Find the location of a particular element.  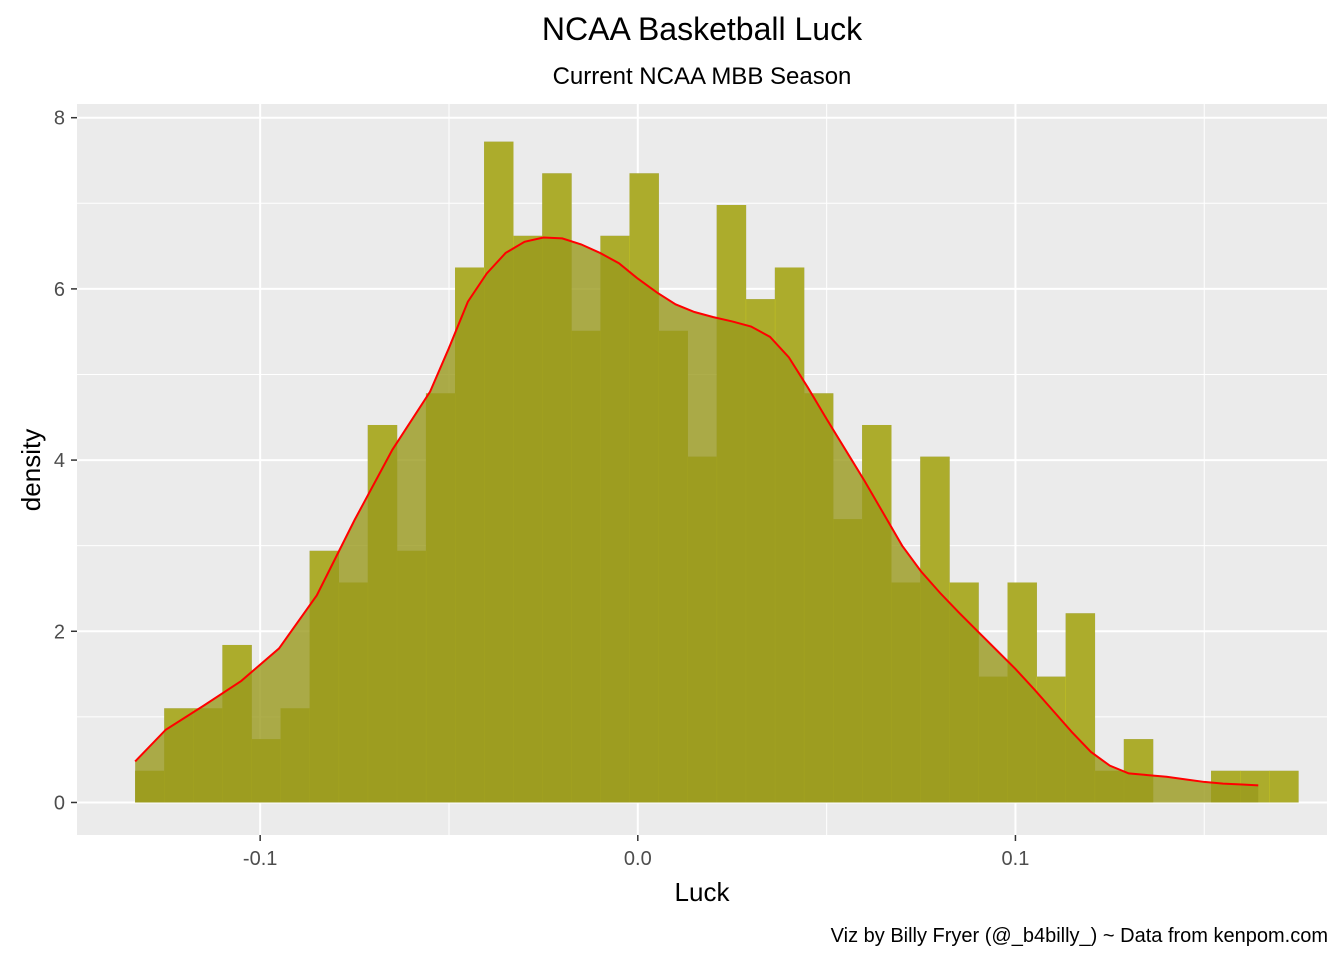

y-axis-title: density is located at coordinates (31, 470).